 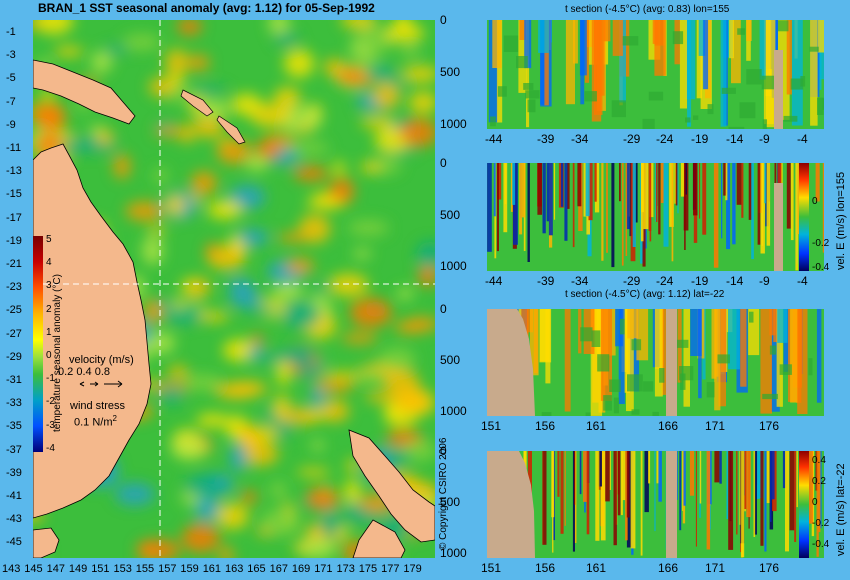 What do you see at coordinates (821, 243) in the screenshot?
I see `panel2-cb-tick: -0.2` at bounding box center [821, 243].